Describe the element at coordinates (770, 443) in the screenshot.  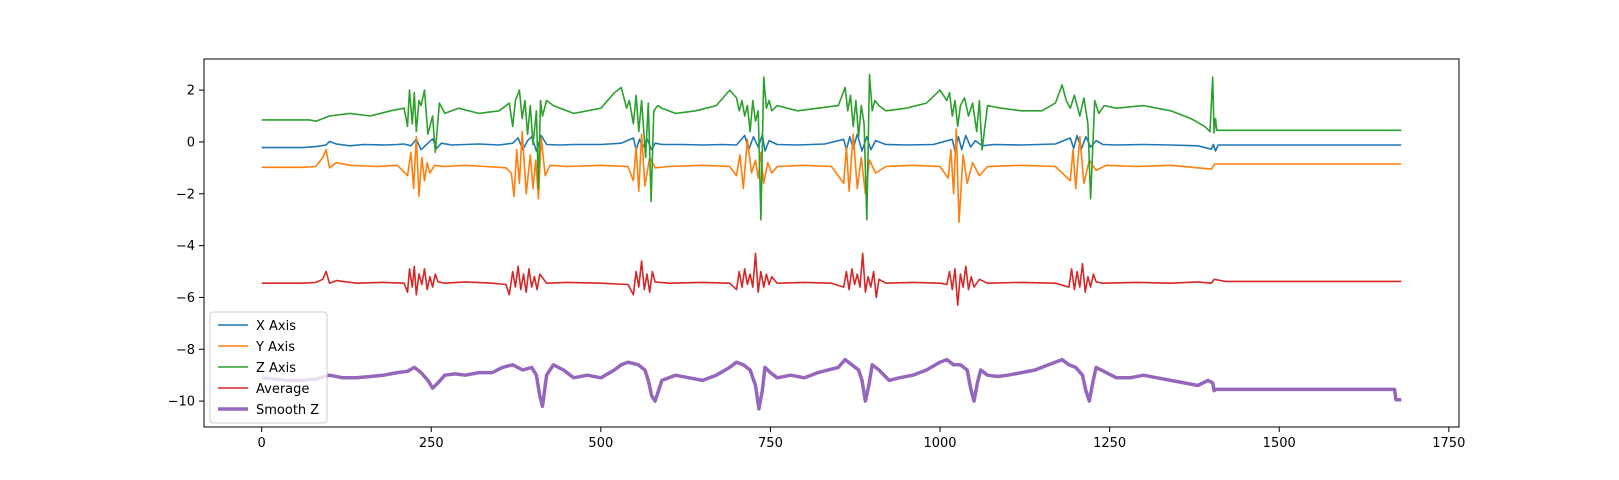
I see `x-tick-label: 750` at that location.